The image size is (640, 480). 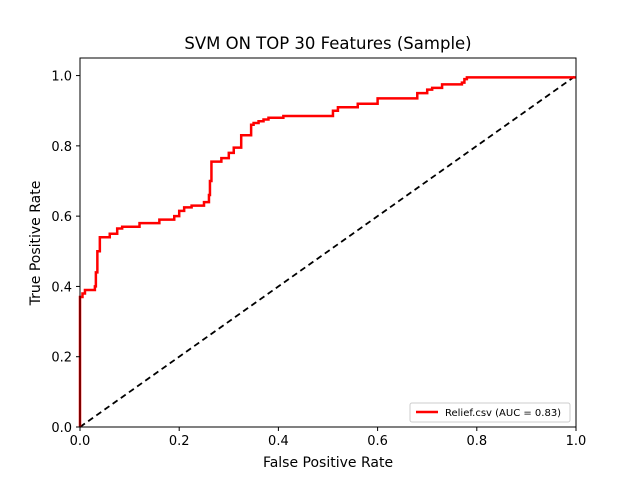 What do you see at coordinates (36, 244) in the screenshot?
I see `y-axis-label: True Positive Rate` at bounding box center [36, 244].